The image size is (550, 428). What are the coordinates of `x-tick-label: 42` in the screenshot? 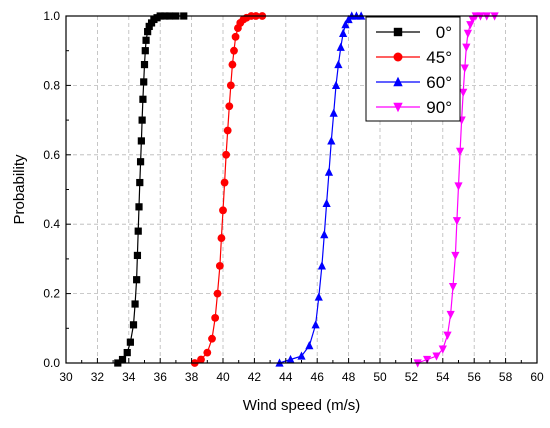 It's located at (255, 377).